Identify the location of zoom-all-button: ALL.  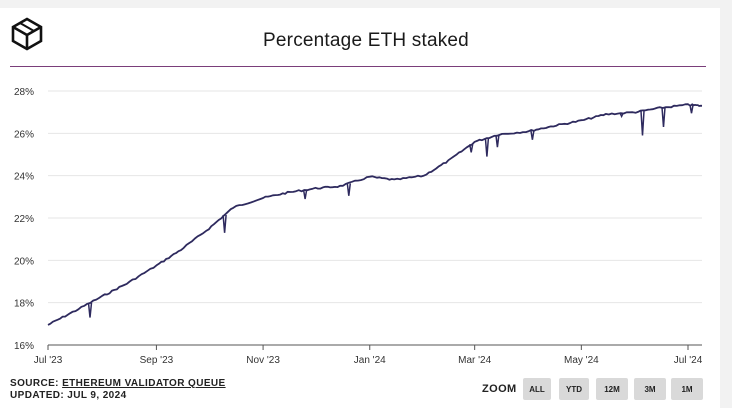
(537, 389).